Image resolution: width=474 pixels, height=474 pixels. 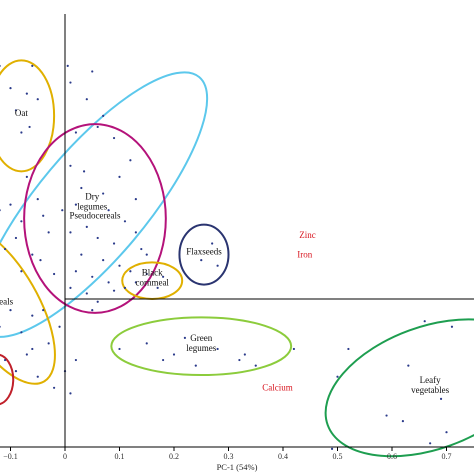 I want to click on x-axis-label: PC-1 (54%), so click(x=237, y=467).